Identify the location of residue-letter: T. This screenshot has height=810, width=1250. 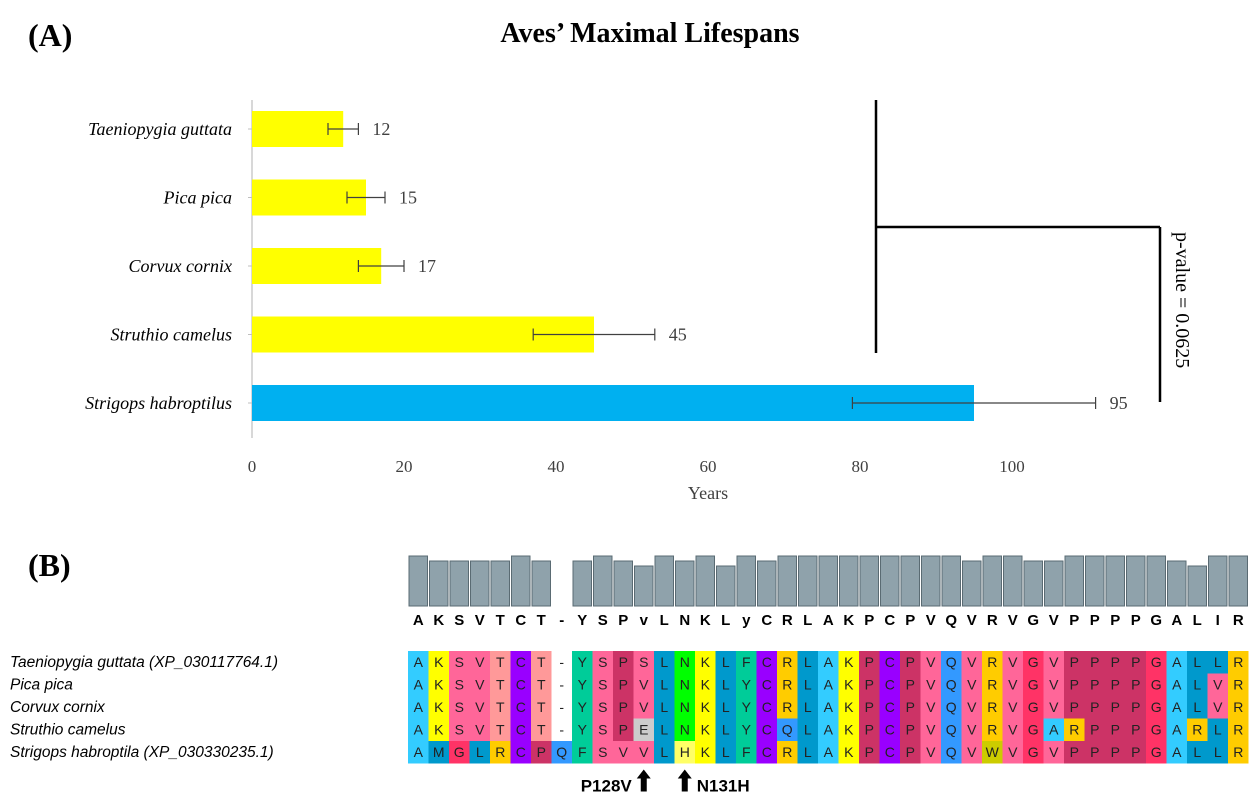
(541, 730).